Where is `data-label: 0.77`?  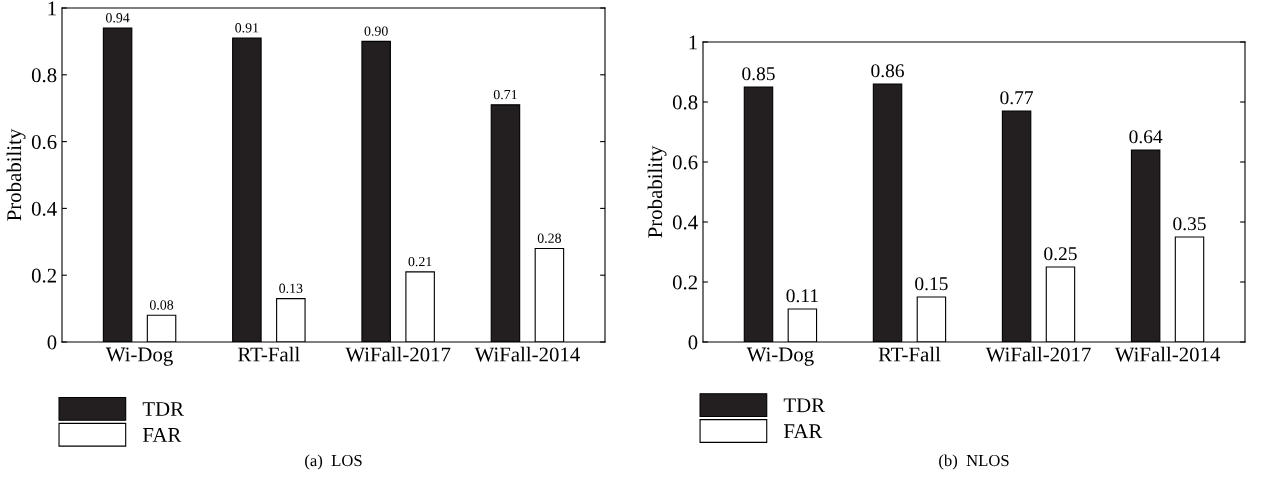 data-label: 0.77 is located at coordinates (1017, 98).